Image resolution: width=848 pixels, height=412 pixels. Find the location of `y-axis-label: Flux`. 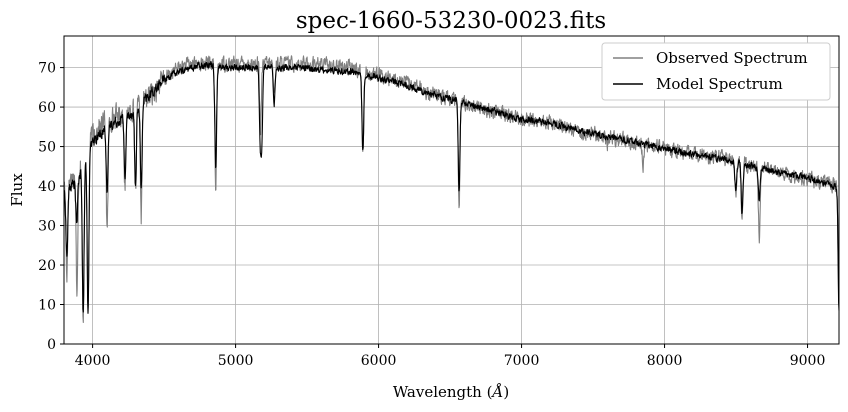

y-axis-label: Flux is located at coordinates (17, 190).